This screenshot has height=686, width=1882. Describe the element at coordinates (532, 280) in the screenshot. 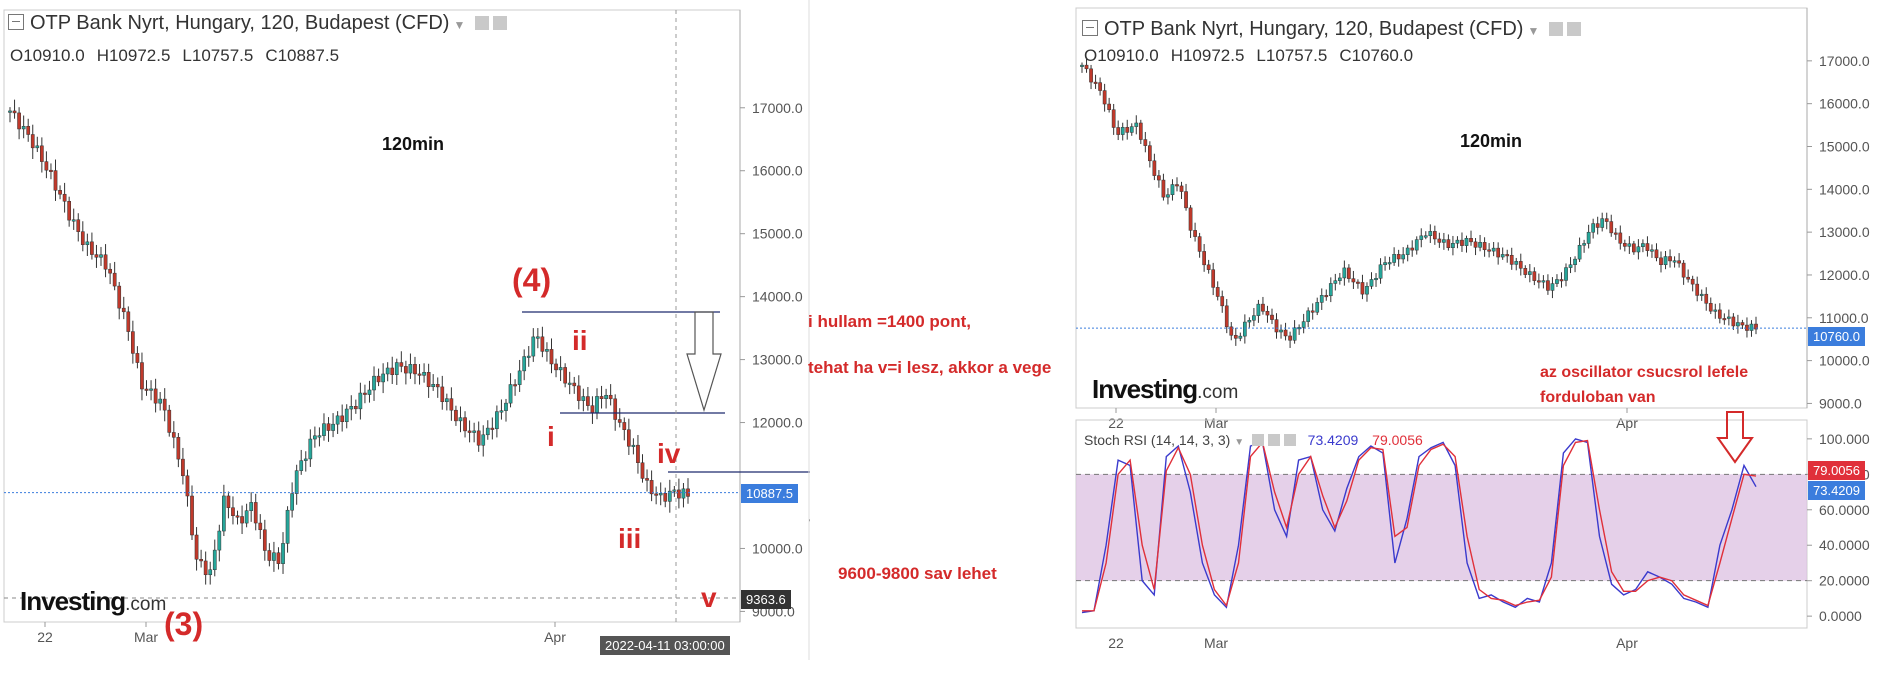

I see `wave-label-4: (4)` at that location.